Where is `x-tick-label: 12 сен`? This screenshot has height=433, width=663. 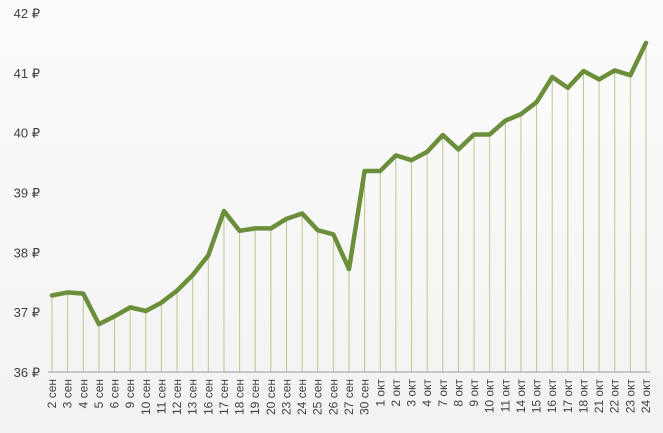
x-tick-label: 12 сен is located at coordinates (177, 397).